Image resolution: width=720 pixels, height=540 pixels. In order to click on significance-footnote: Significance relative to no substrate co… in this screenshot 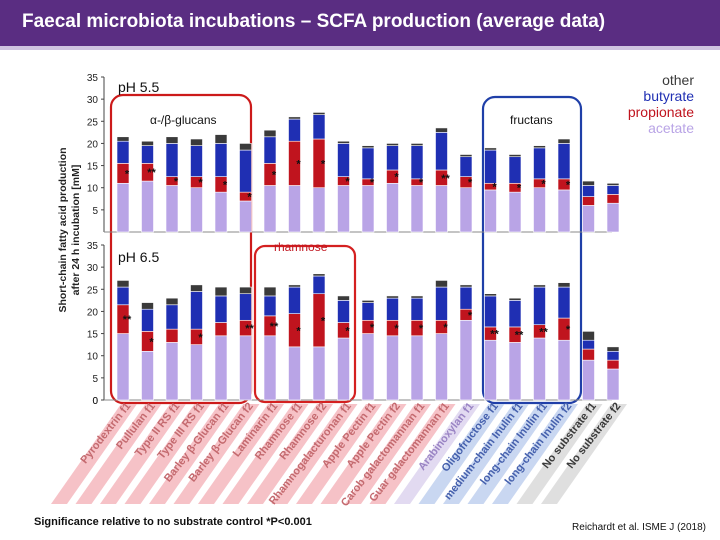, I will do `click(173, 522)`.